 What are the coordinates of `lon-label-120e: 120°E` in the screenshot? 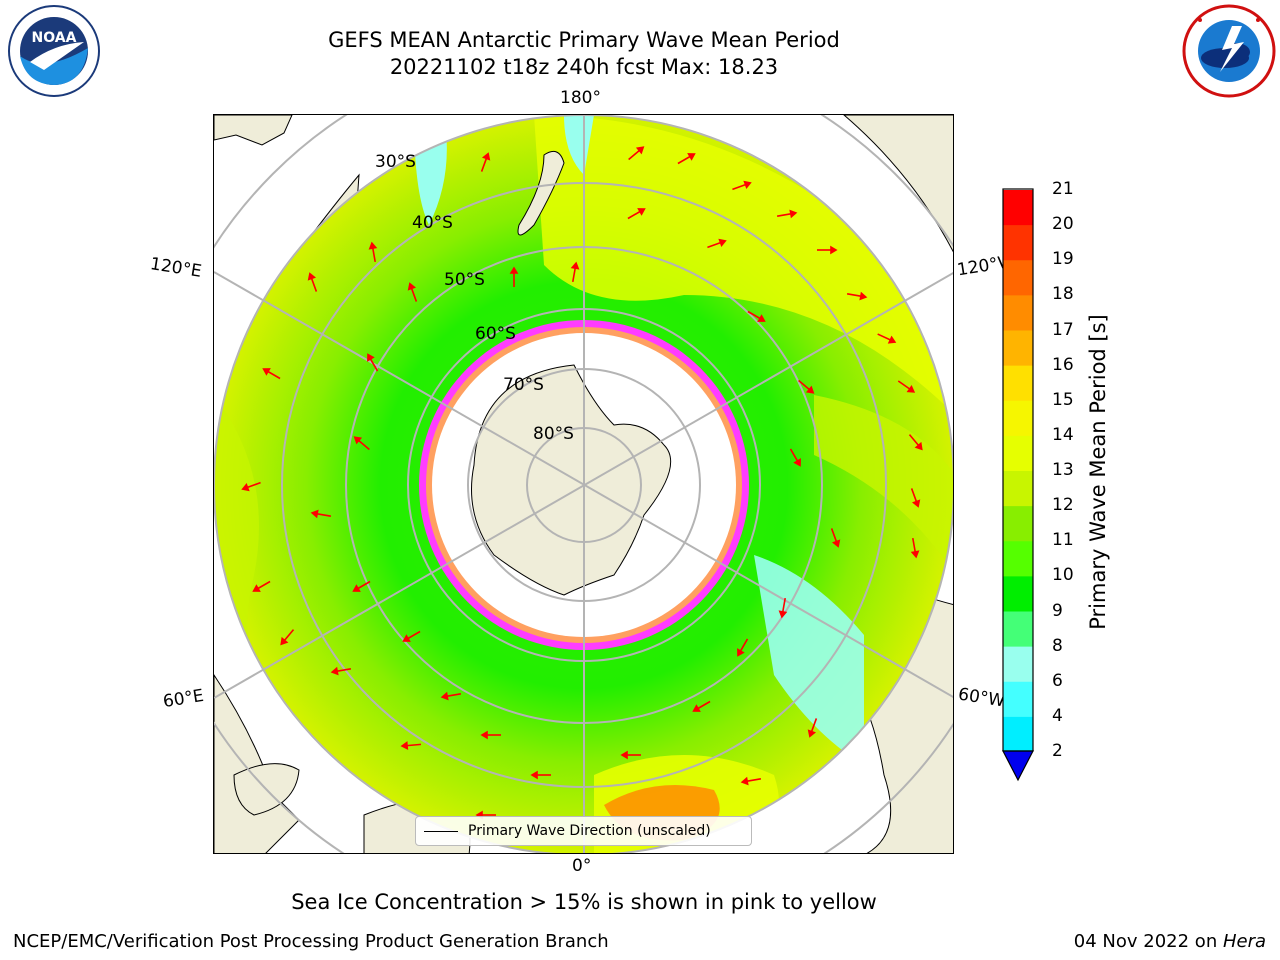 It's located at (175, 268).